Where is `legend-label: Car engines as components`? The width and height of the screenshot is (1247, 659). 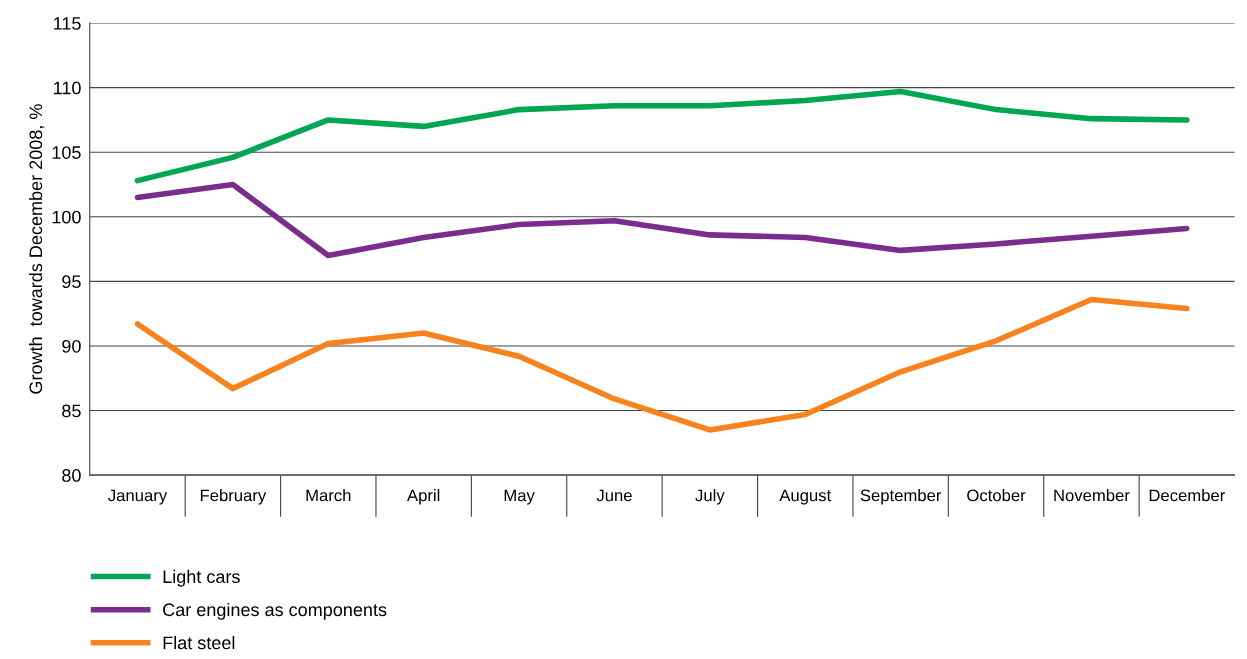 legend-label: Car engines as components is located at coordinates (275, 611).